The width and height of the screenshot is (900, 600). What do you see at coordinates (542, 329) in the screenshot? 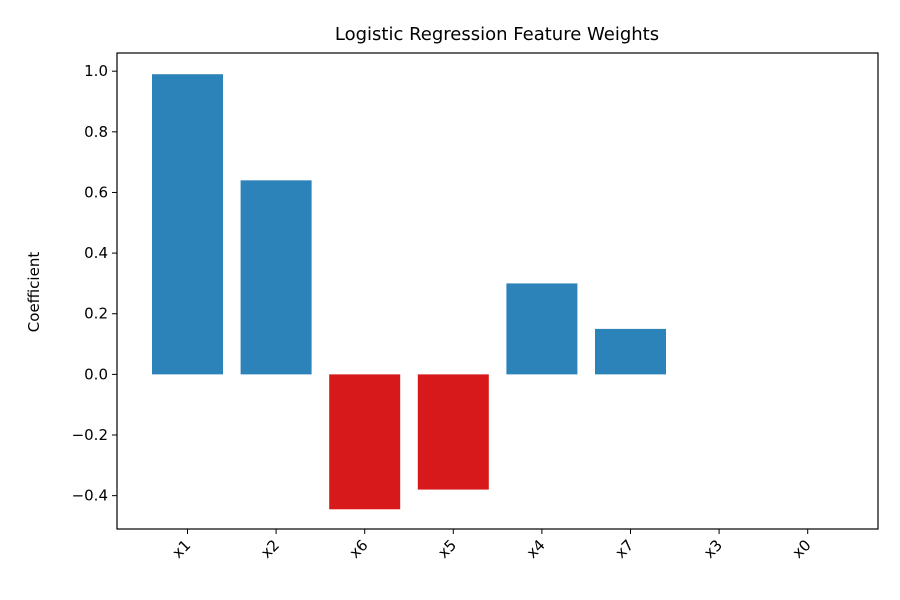
I see `bar-x4` at bounding box center [542, 329].